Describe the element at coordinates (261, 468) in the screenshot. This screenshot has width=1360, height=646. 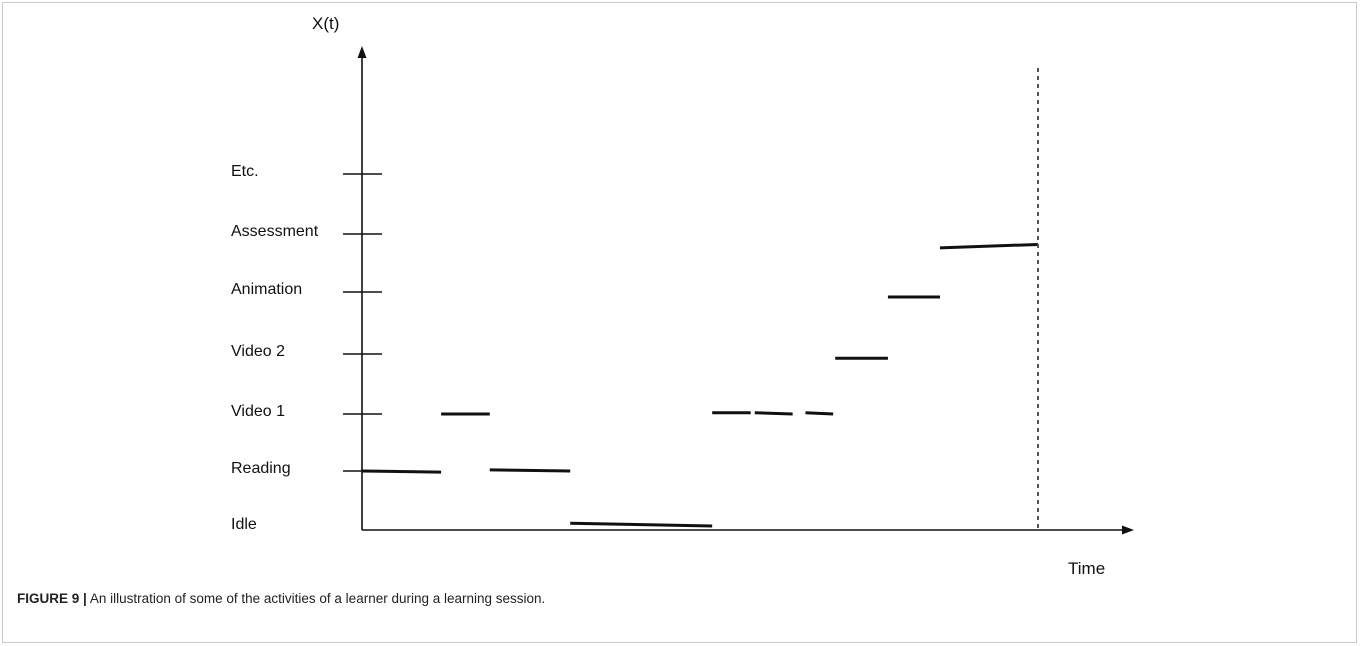
I see `y-tick-label-reading: Reading` at that location.